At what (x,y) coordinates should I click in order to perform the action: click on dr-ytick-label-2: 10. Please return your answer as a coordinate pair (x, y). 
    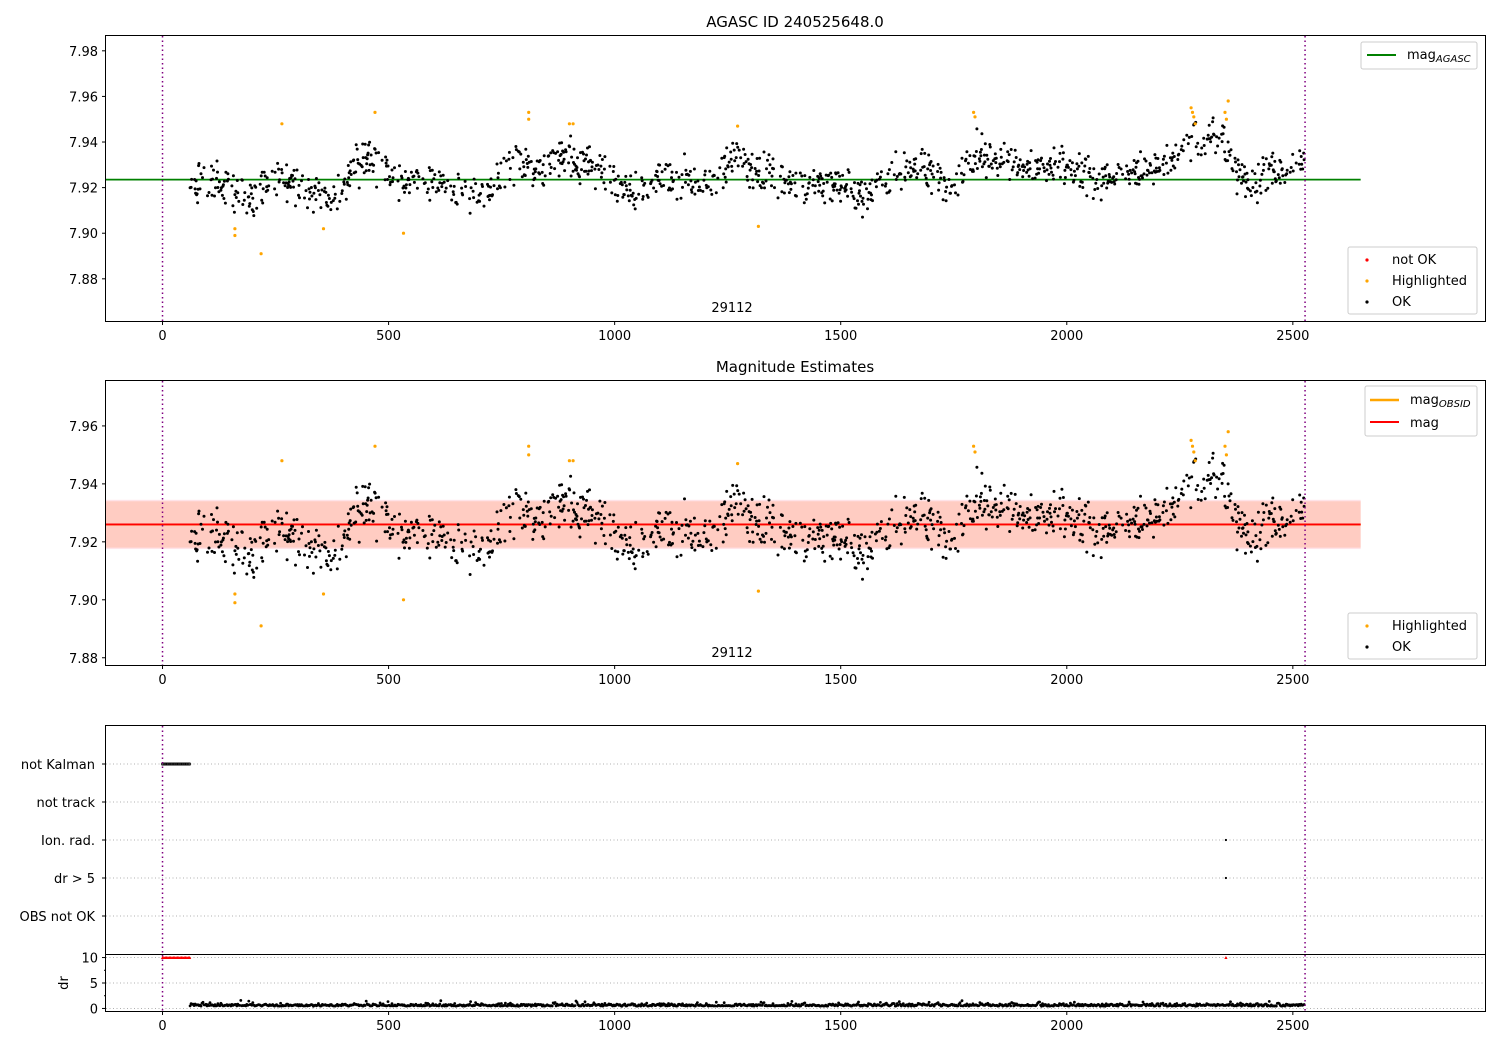
    Looking at the image, I should click on (89, 959).